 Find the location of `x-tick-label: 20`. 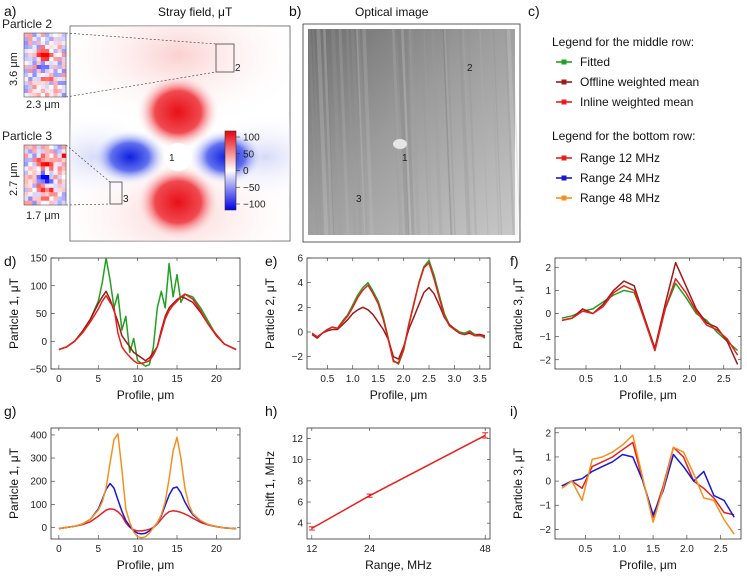

x-tick-label: 20 is located at coordinates (217, 549).